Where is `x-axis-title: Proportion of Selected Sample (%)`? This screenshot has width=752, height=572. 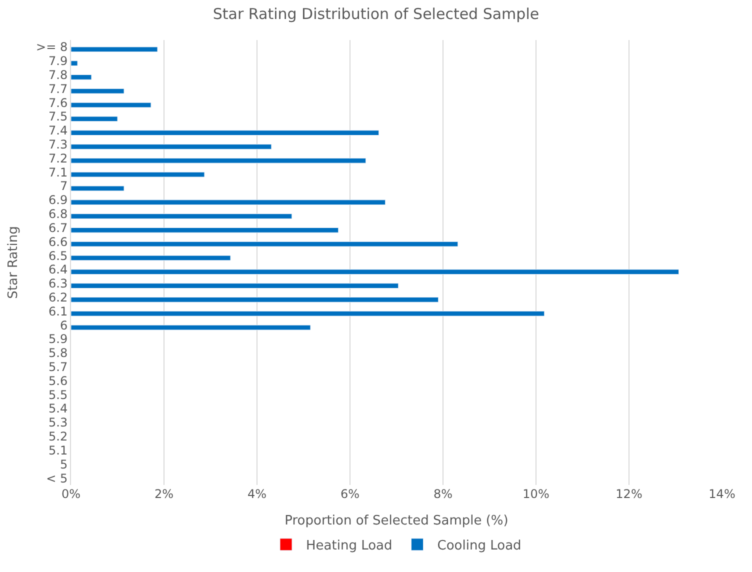 x-axis-title: Proportion of Selected Sample (%) is located at coordinates (396, 521).